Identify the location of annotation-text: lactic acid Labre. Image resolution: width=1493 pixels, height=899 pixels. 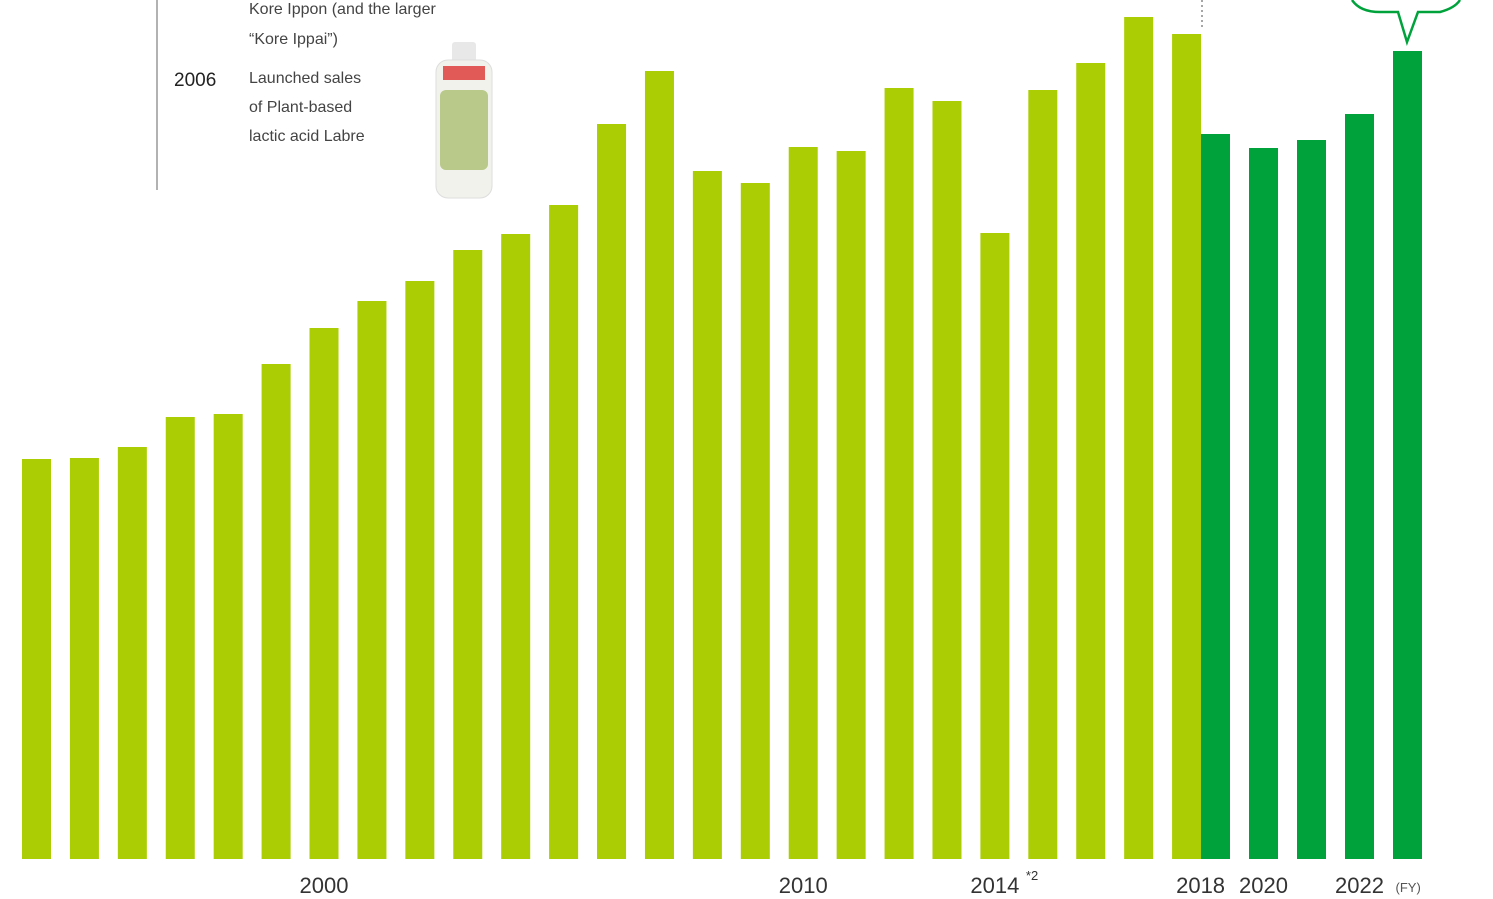
(307, 136).